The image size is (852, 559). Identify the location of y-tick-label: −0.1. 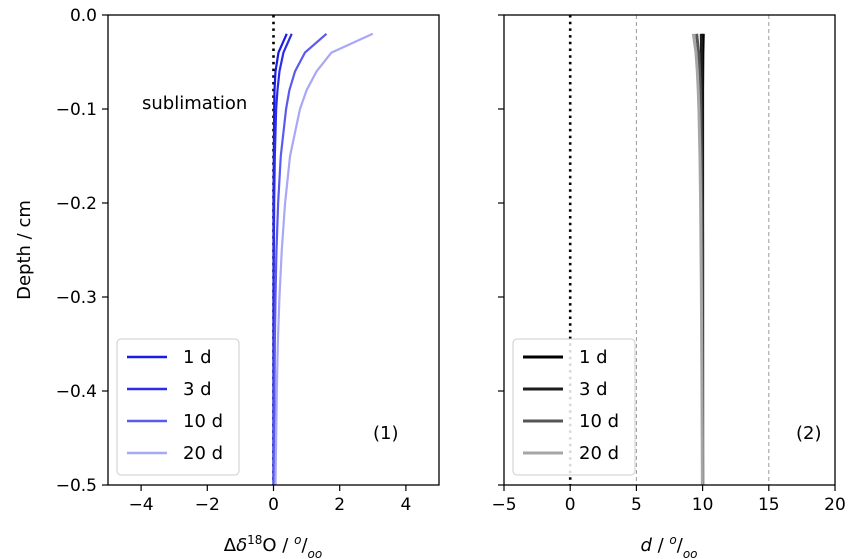
(76, 110).